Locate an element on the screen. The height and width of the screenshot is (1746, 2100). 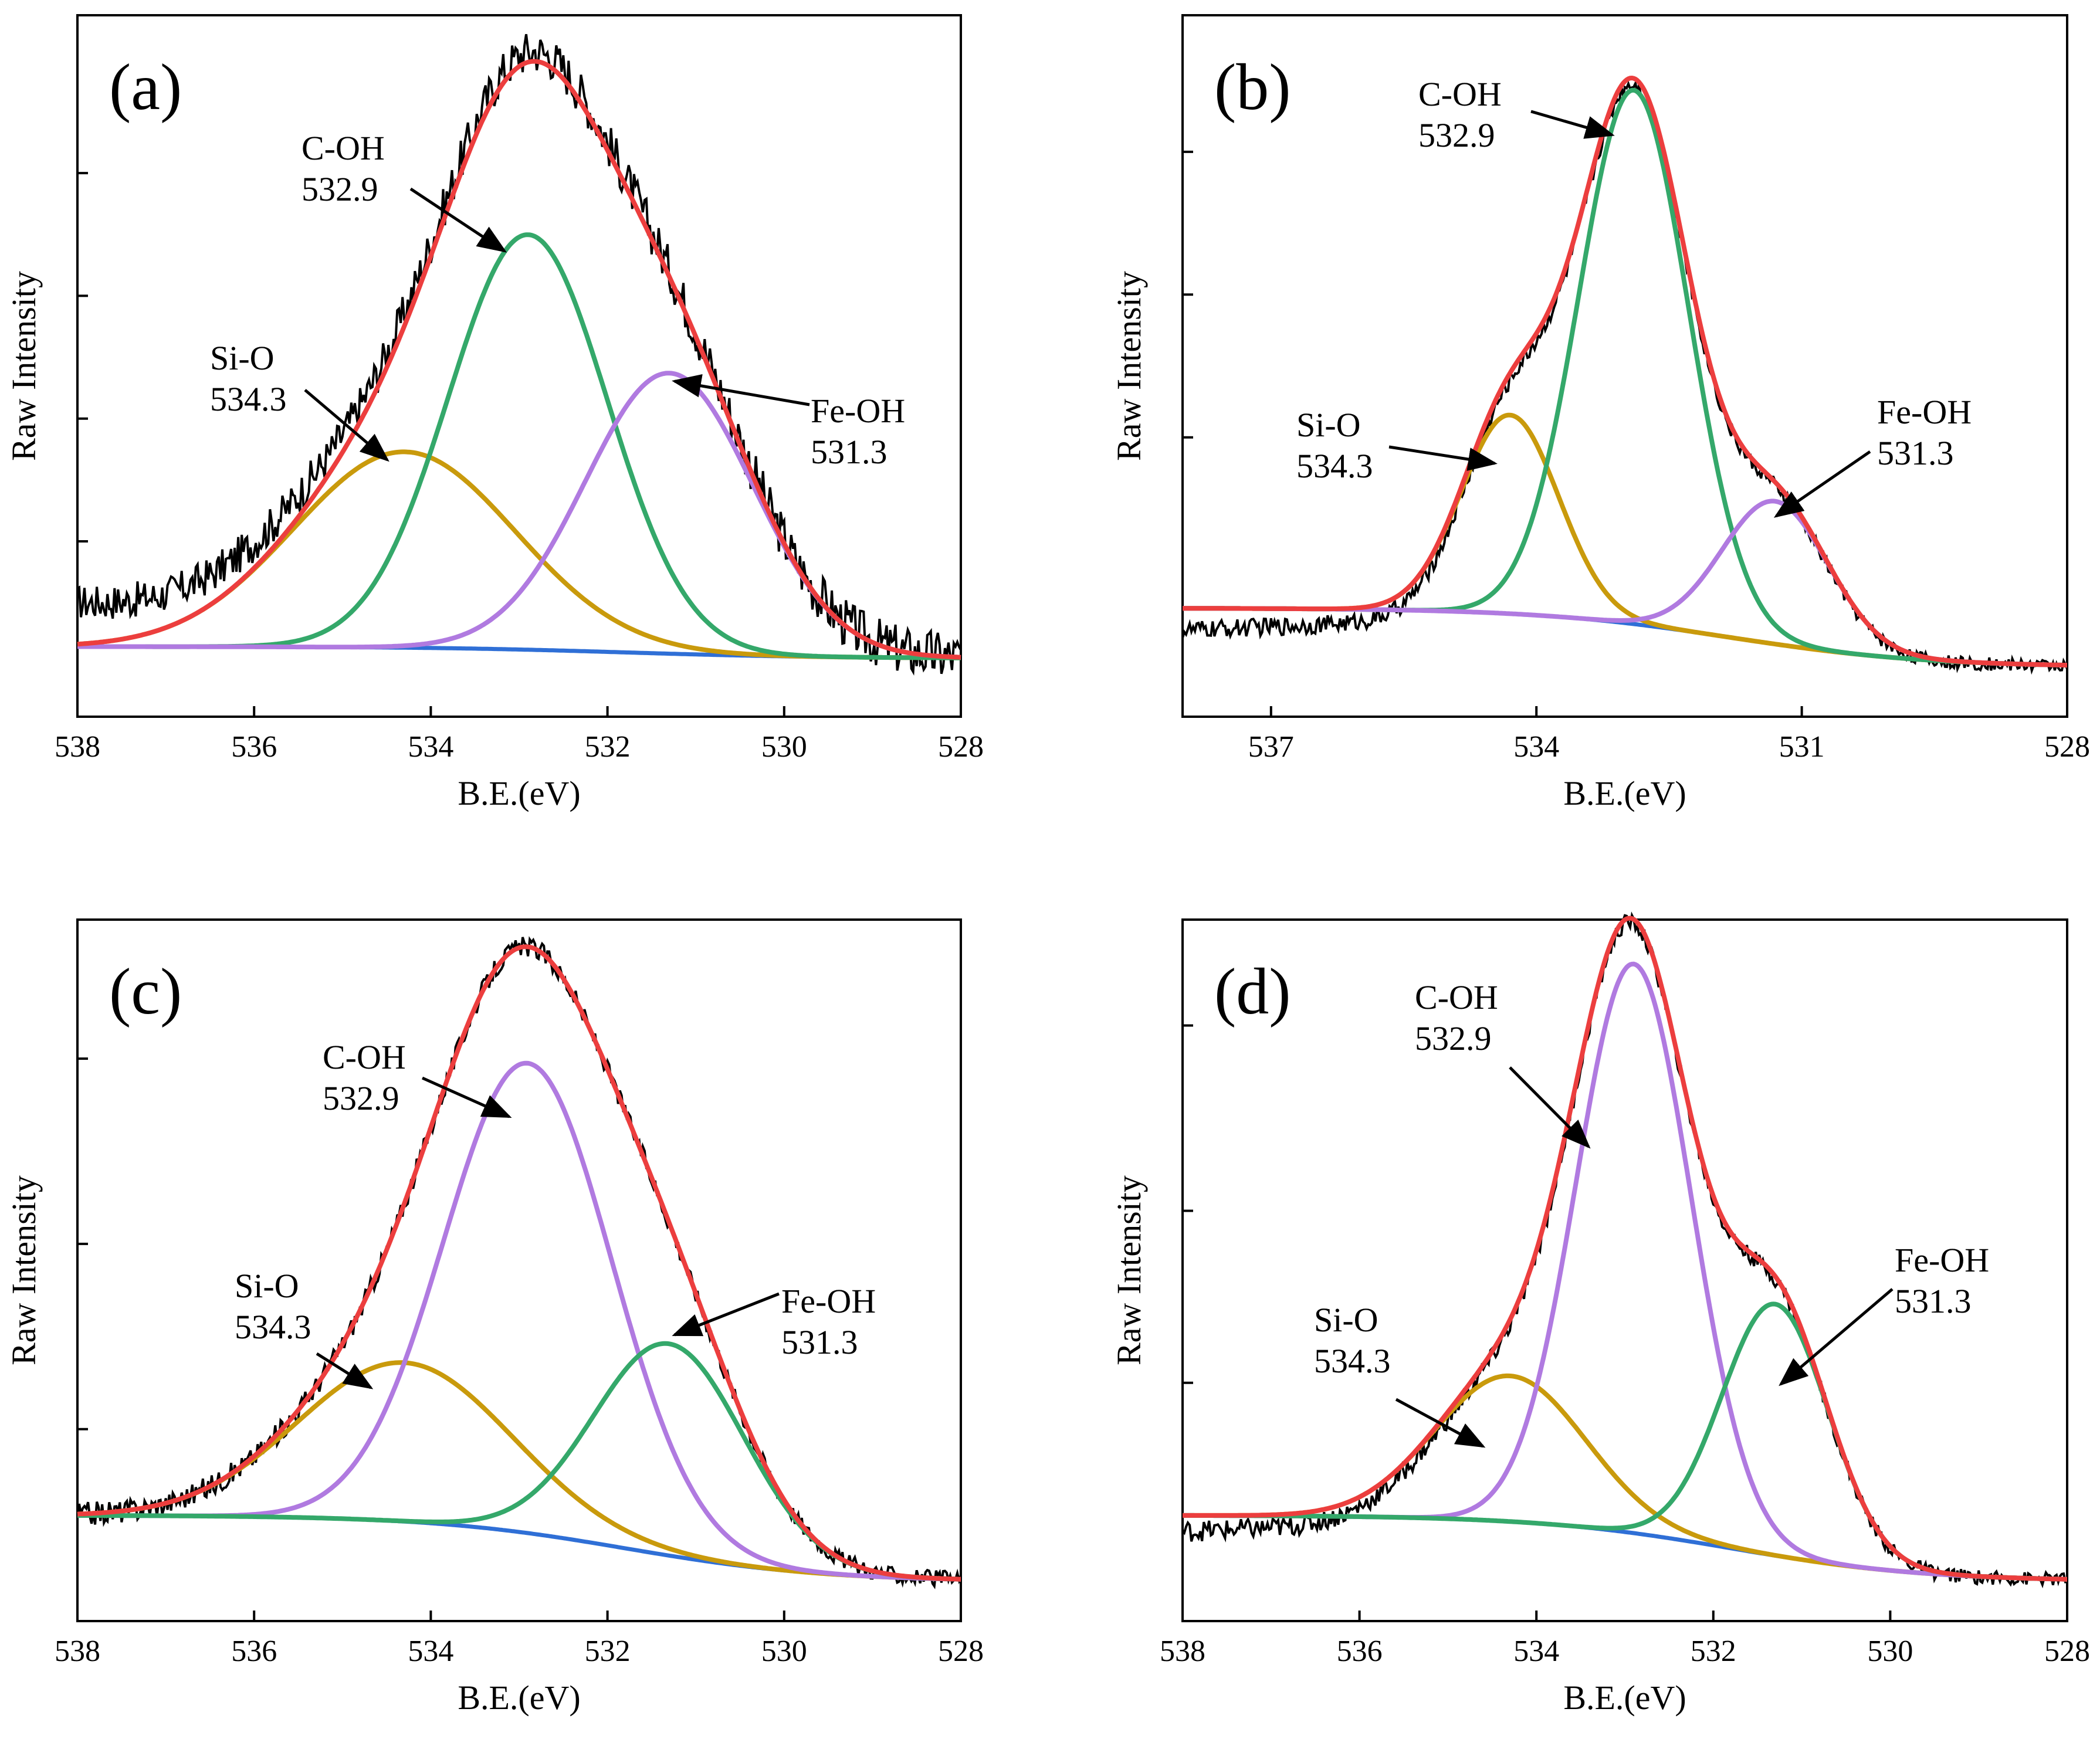
series-raw-data is located at coordinates (1624, 377).